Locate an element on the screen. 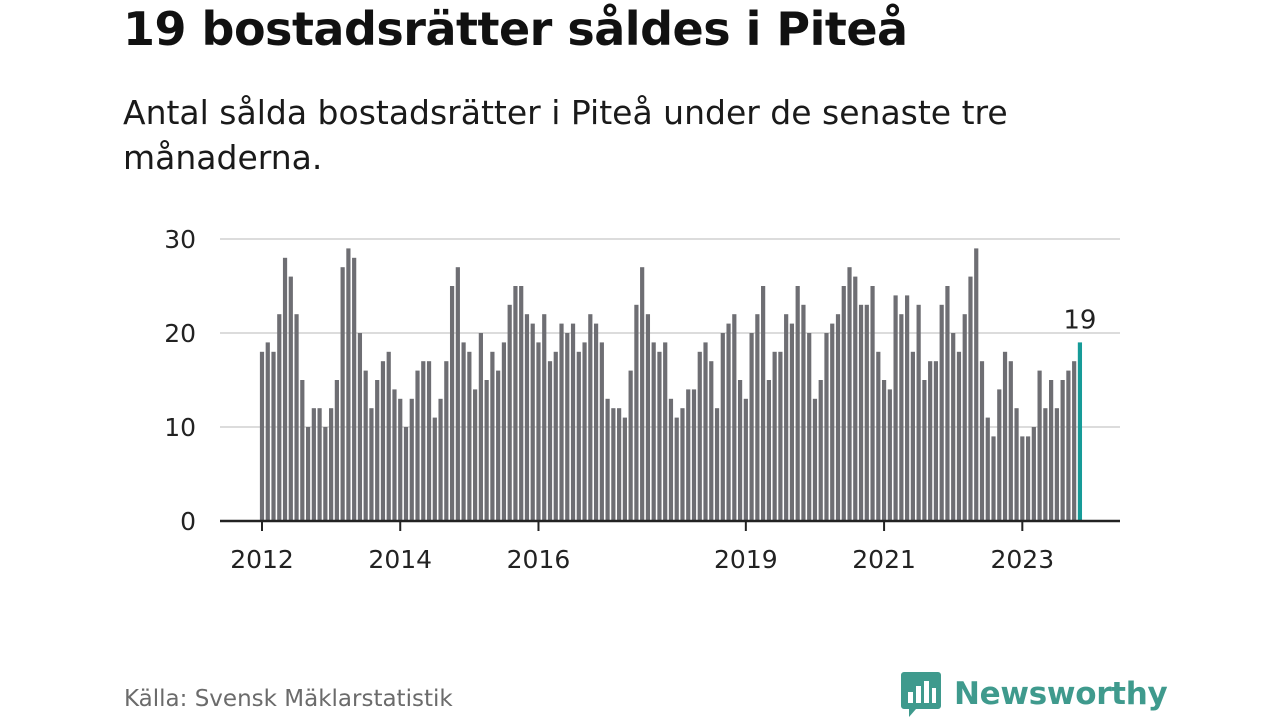  x-tick-label-2021: 2021 is located at coordinates (884, 559).